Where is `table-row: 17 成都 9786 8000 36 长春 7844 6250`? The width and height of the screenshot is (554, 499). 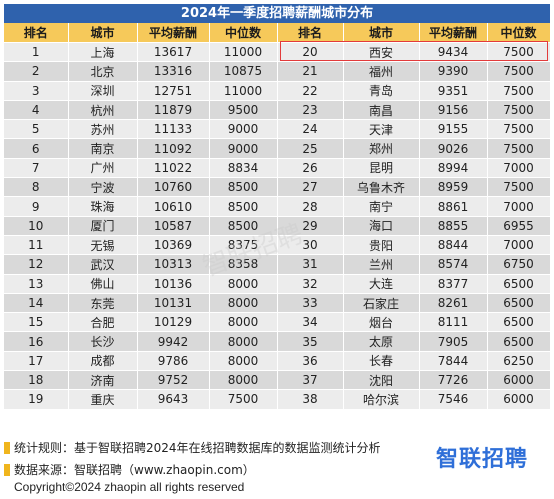
table-row: 17 成都 9786 8000 36 长春 7844 6250 is located at coordinates (277, 361).